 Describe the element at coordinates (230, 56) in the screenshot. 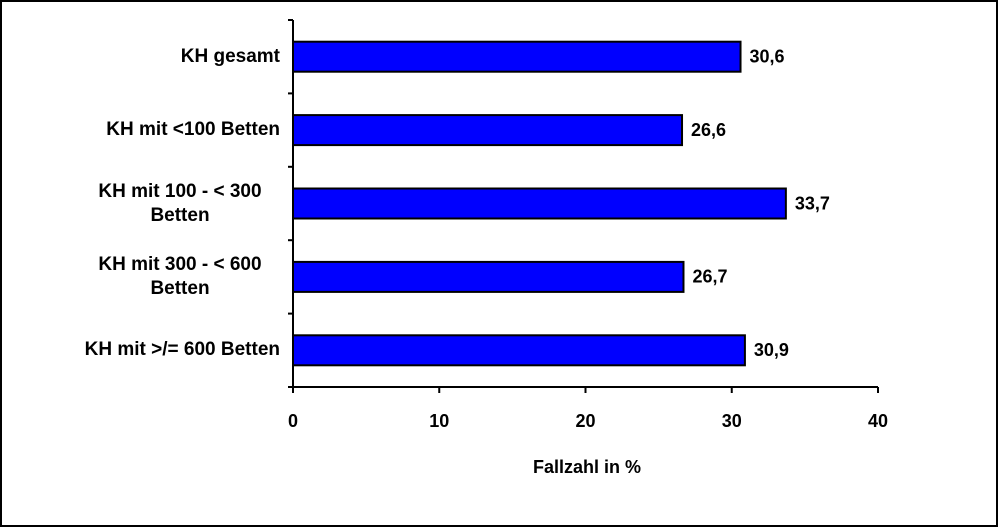

I see `y-tick-label: KH gesamt` at that location.